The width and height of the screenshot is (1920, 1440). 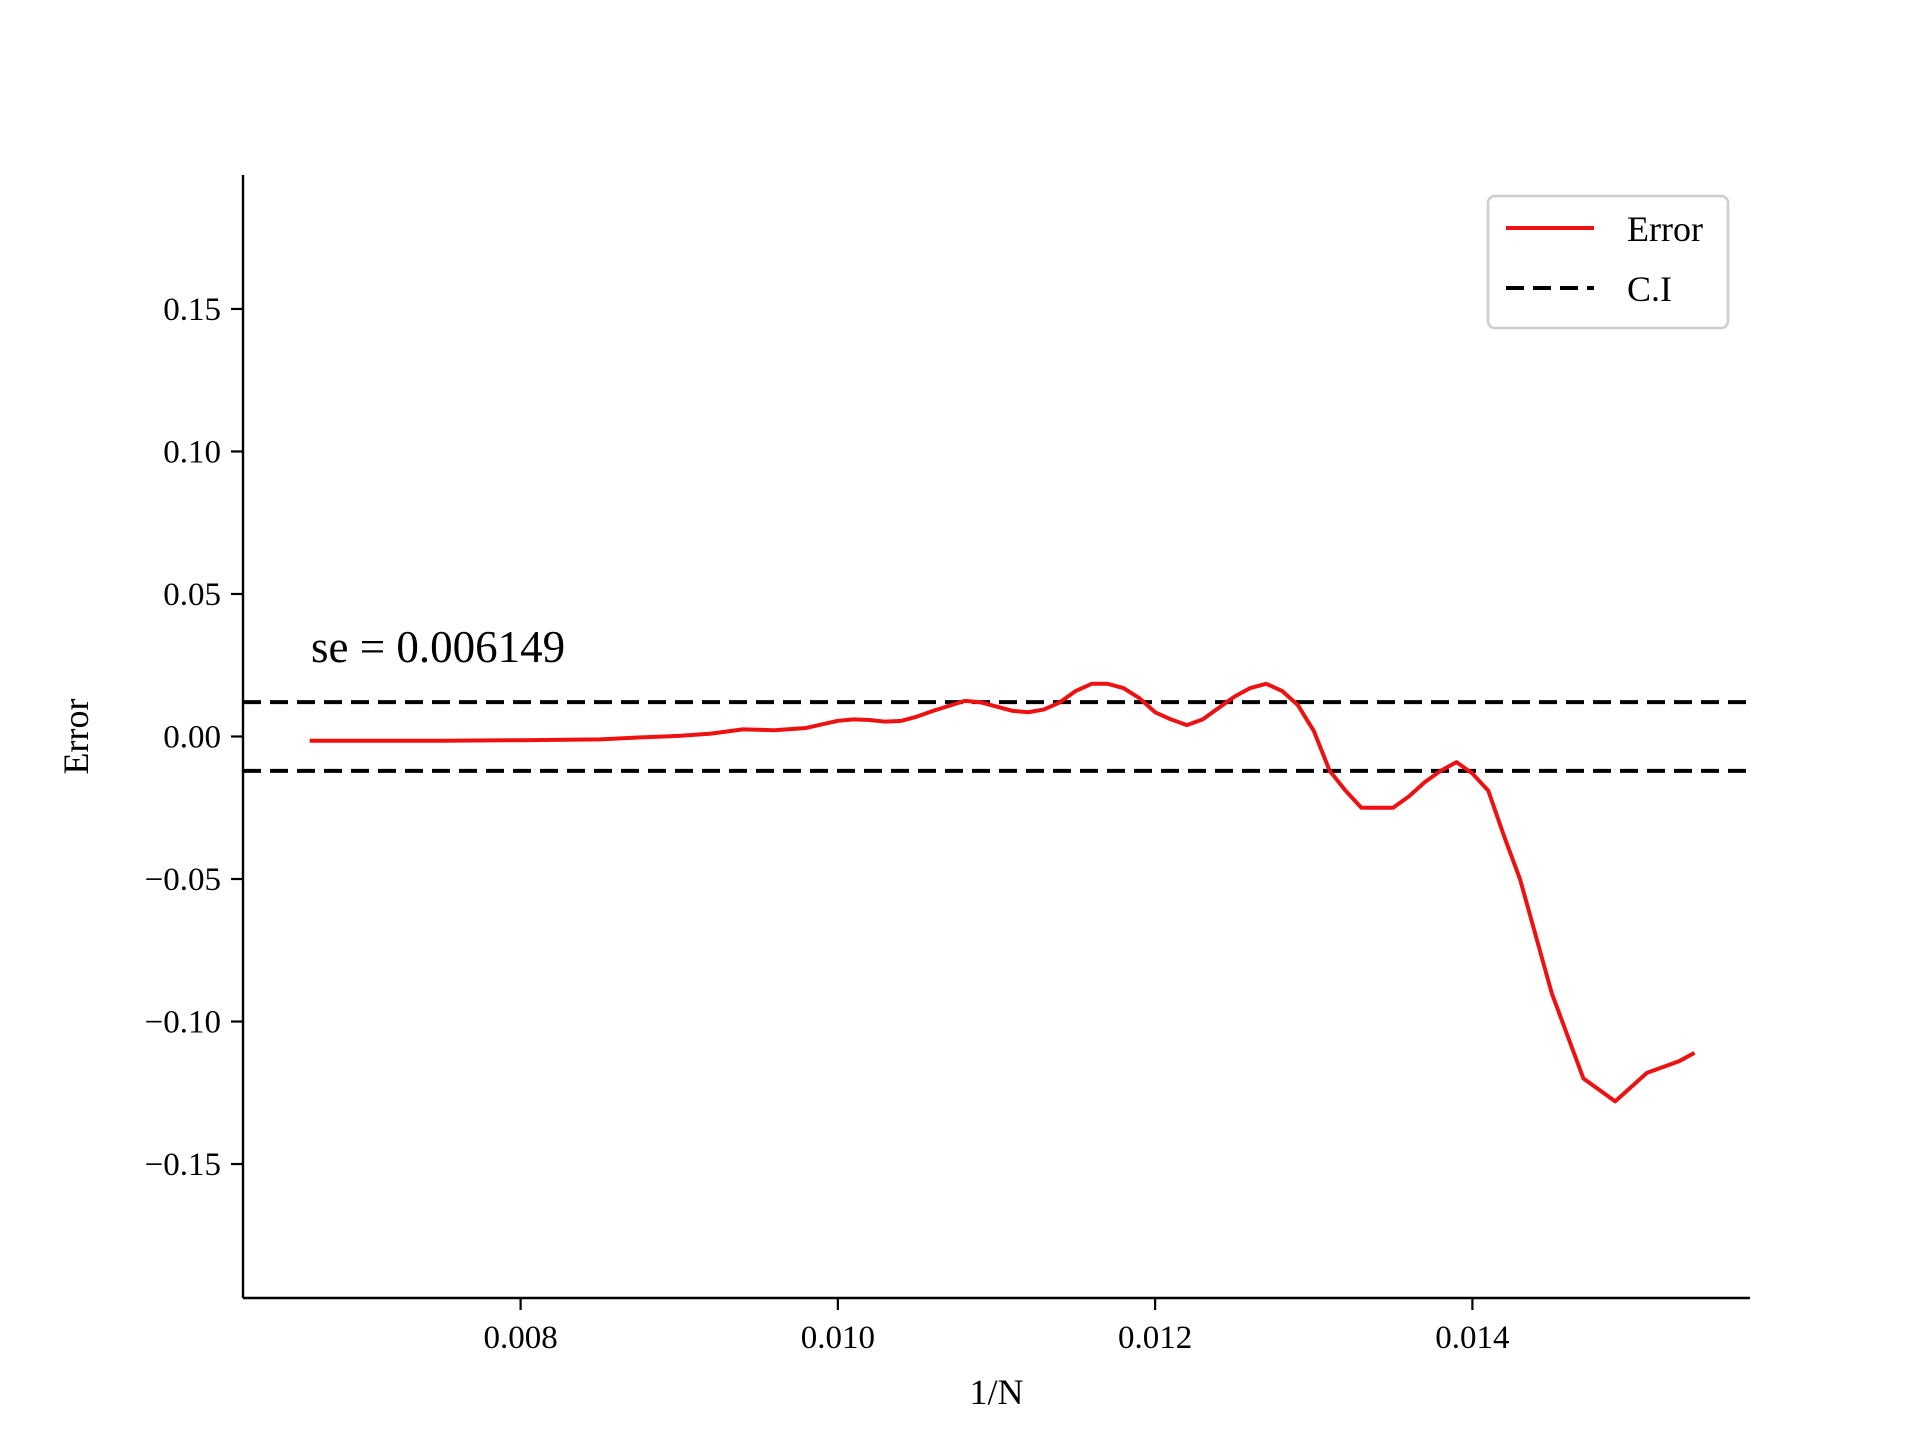 I want to click on y-tick-label: 0.10, so click(x=192, y=452).